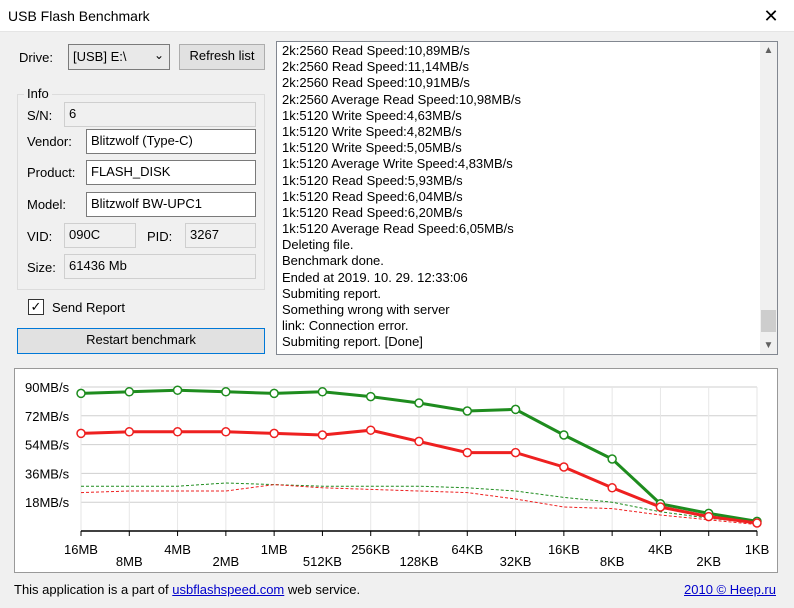  What do you see at coordinates (40, 115) in the screenshot?
I see `sn-label: S/N:` at bounding box center [40, 115].